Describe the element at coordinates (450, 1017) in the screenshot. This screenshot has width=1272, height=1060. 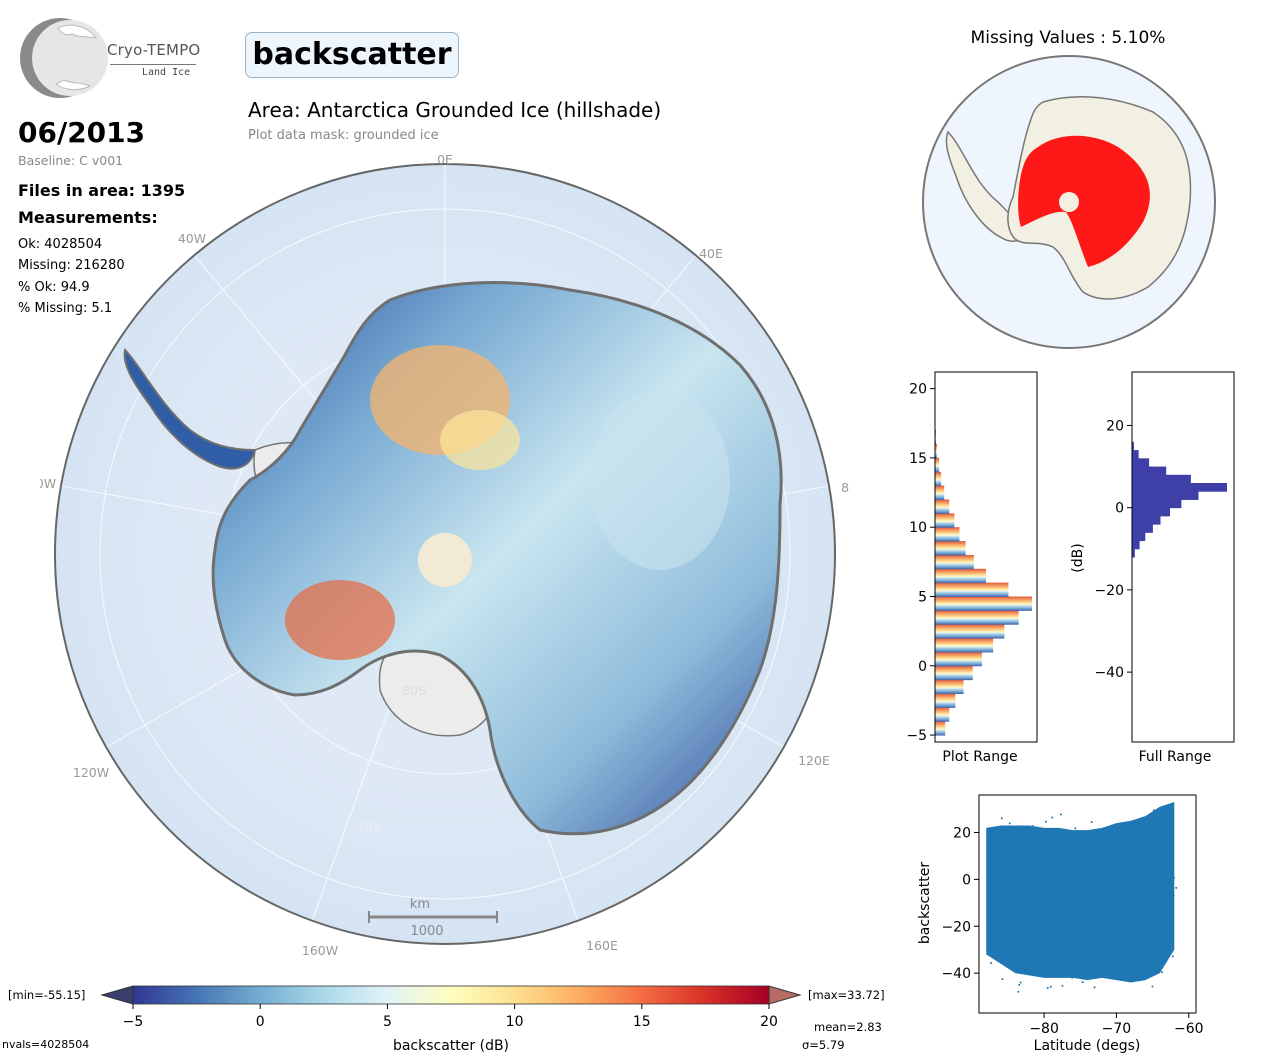
I see `colorbar-ticks: −5 0 5 10 15 20` at that location.